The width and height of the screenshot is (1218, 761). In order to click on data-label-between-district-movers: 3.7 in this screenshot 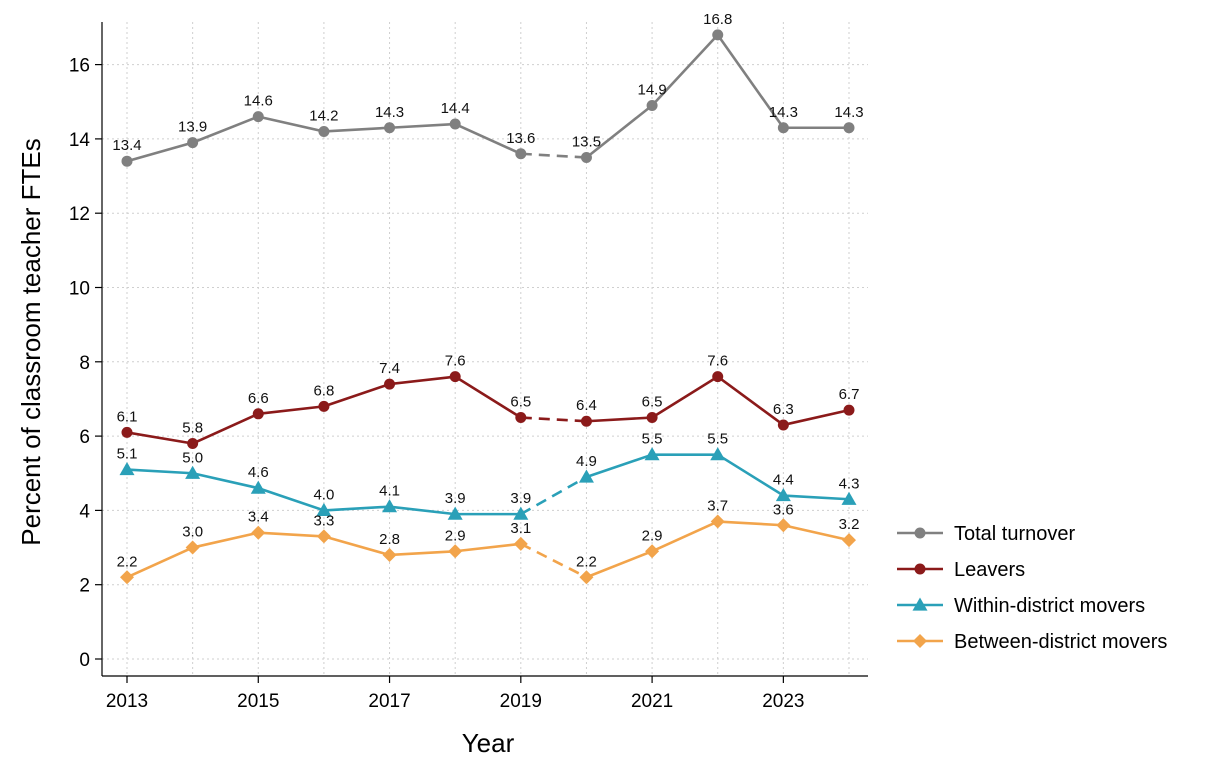, I will do `click(717, 506)`.